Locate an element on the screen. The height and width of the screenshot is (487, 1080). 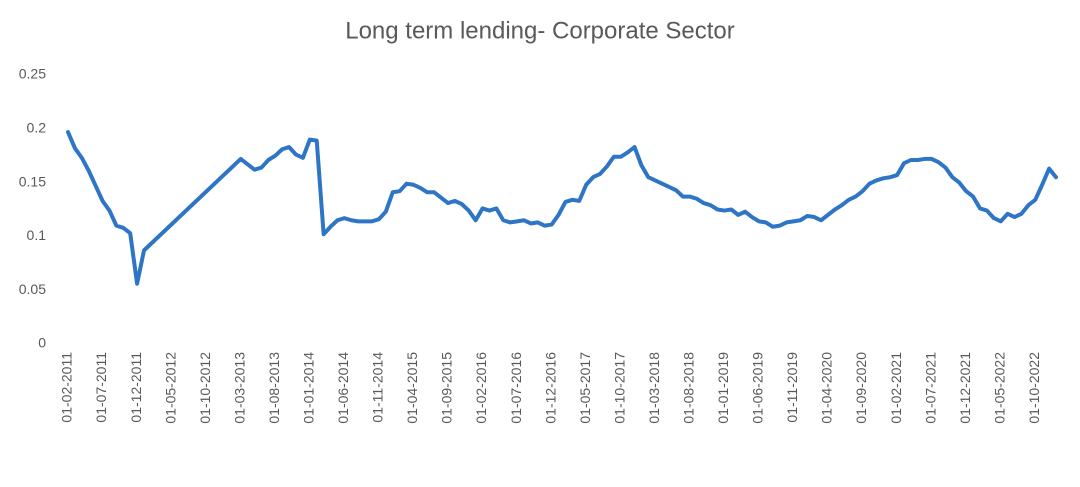
y-tick-label: 0.05 is located at coordinates (32, 289).